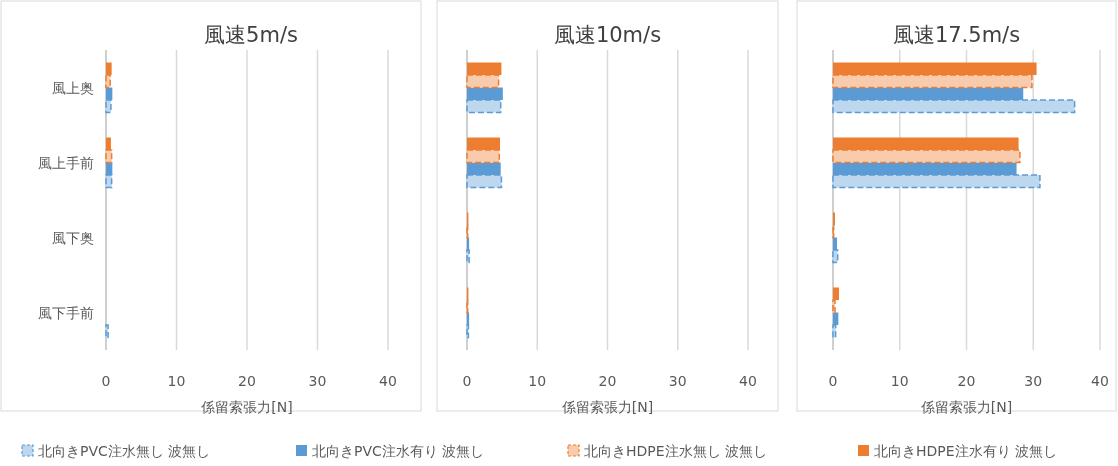 This screenshot has width=1118, height=466. I want to click on chart-title: 風速17.5m/s, so click(956, 35).